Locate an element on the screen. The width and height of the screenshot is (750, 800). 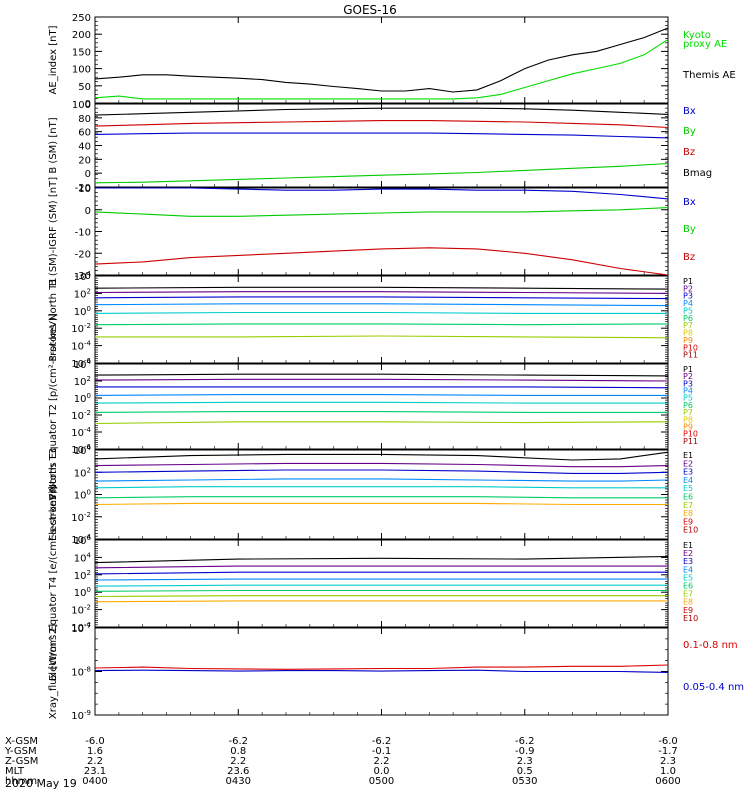
legend-label: E5 is located at coordinates (688, 488).